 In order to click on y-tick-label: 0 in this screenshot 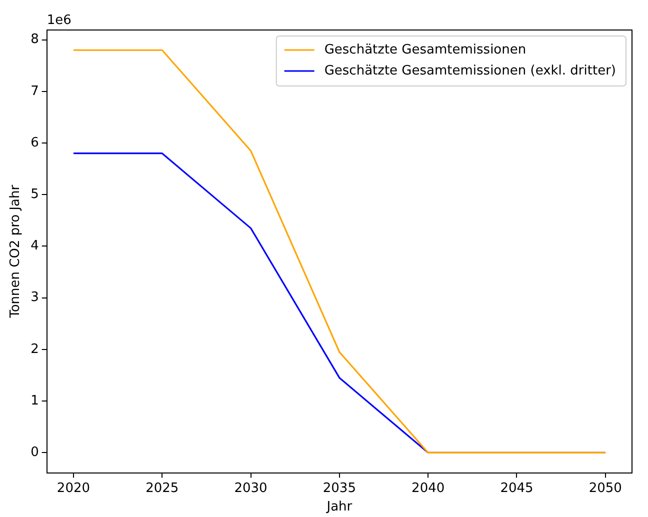, I will do `click(34, 452)`.